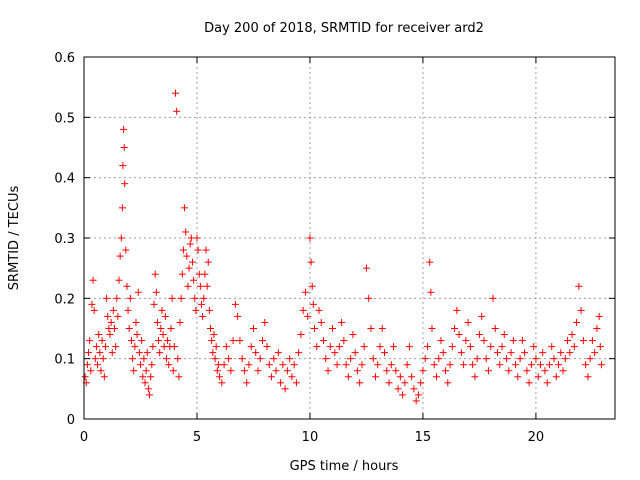 The image size is (640, 480). I want to click on x-tick-label: 5, so click(197, 437).